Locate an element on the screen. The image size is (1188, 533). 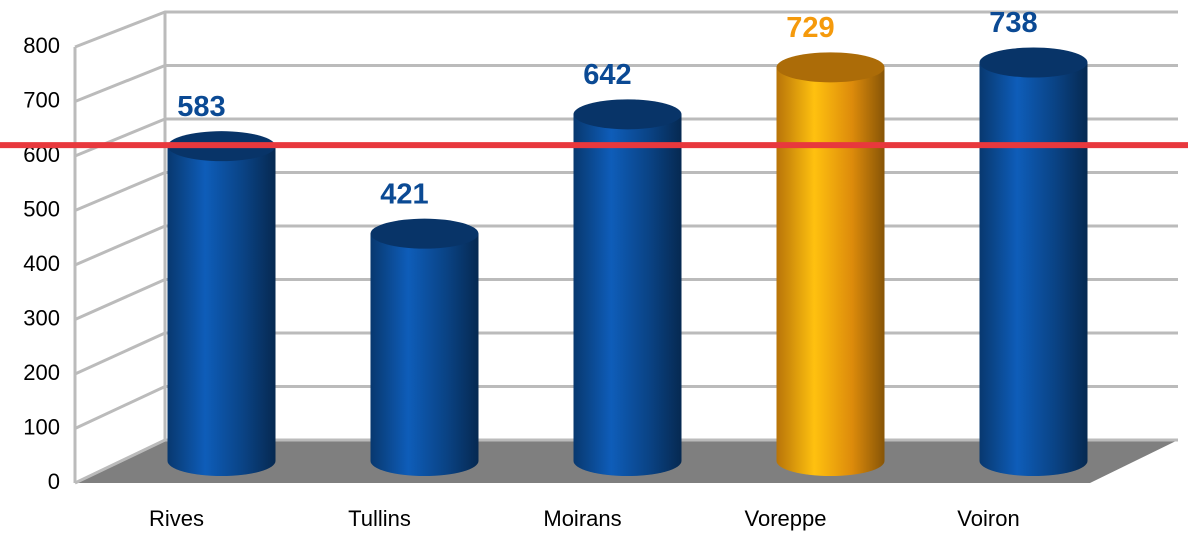
value-label: 738 is located at coordinates (1013, 23).